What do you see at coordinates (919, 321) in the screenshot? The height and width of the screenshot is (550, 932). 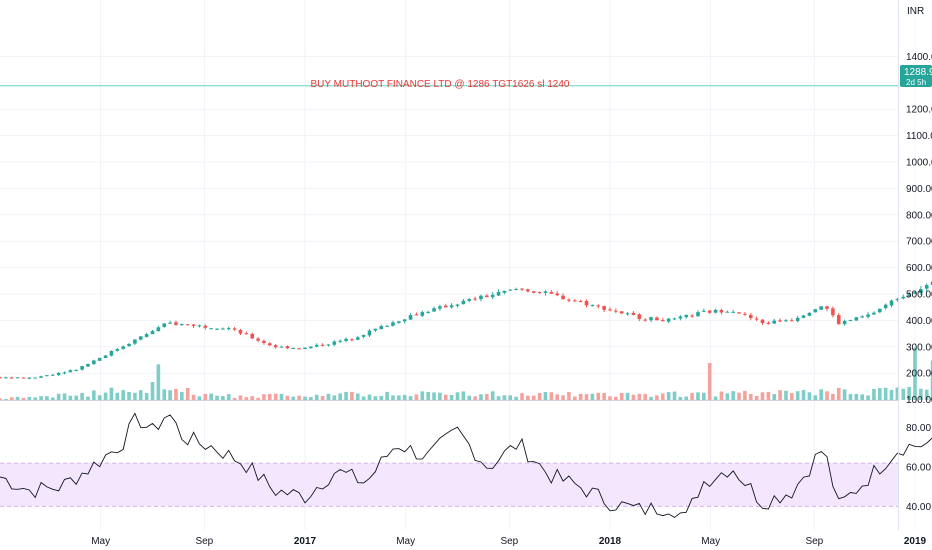 I see `price-tick-label: 400.00` at bounding box center [919, 321].